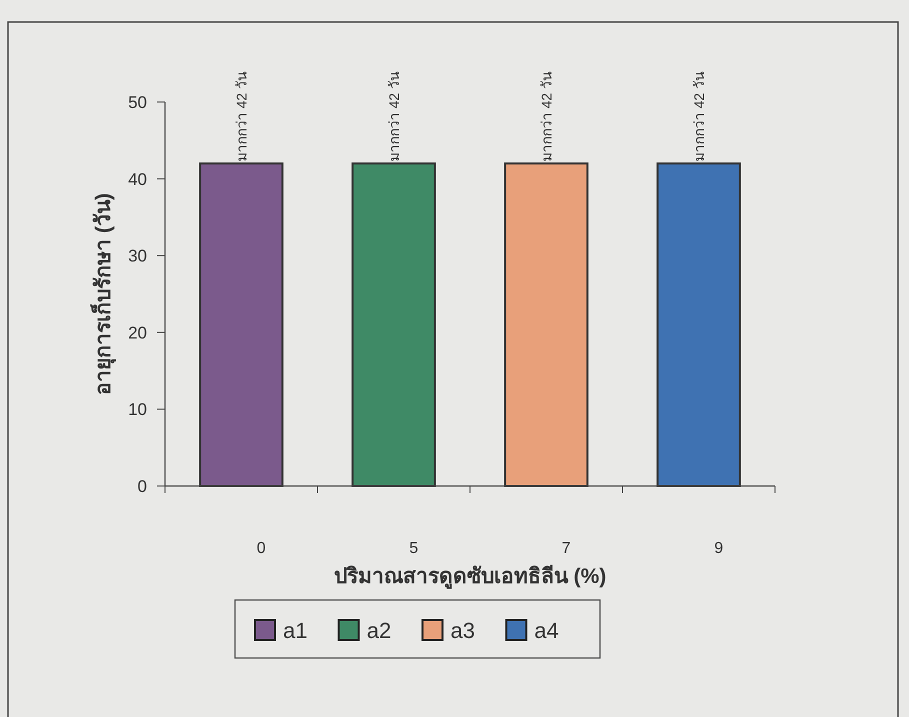 This screenshot has width=909, height=717. Describe the element at coordinates (295, 630) in the screenshot. I see `legend-label: a1` at that location.